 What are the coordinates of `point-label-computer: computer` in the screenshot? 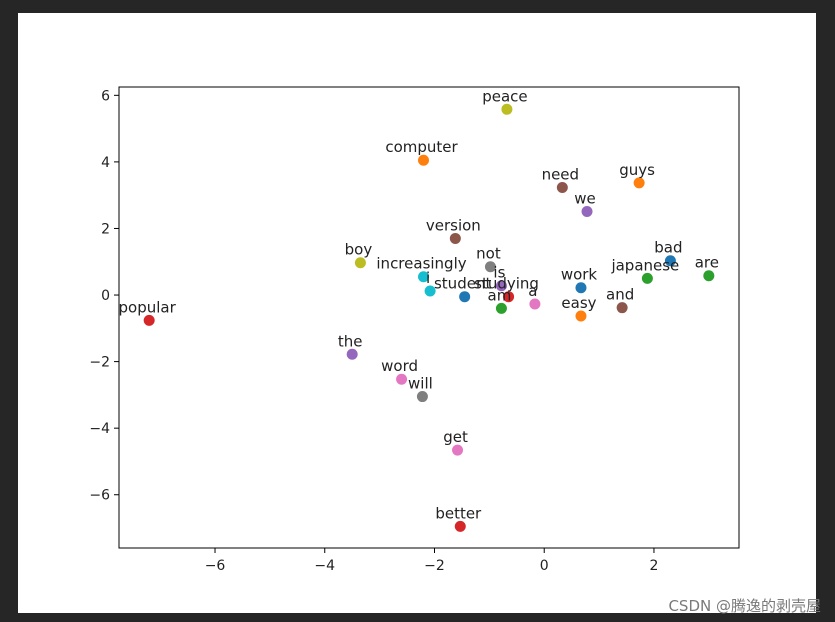 It's located at (421, 147).